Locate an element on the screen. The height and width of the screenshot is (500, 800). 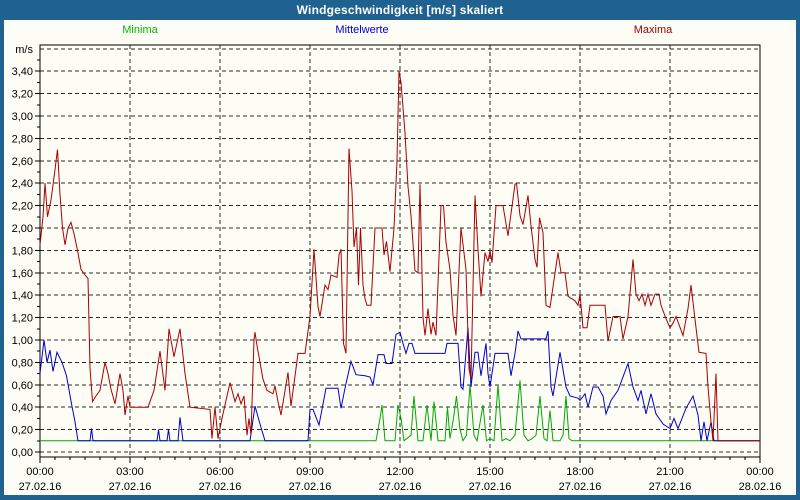
y-tick-label: 1,00 is located at coordinates (22, 341).